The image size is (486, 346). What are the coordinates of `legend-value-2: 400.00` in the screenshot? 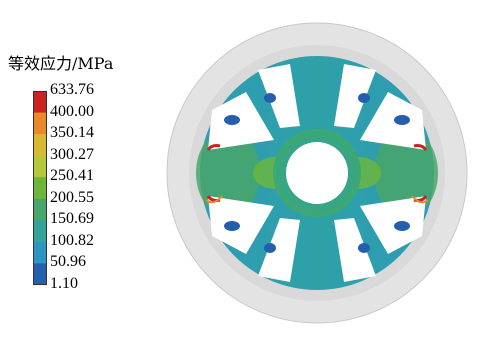 It's located at (72, 112).